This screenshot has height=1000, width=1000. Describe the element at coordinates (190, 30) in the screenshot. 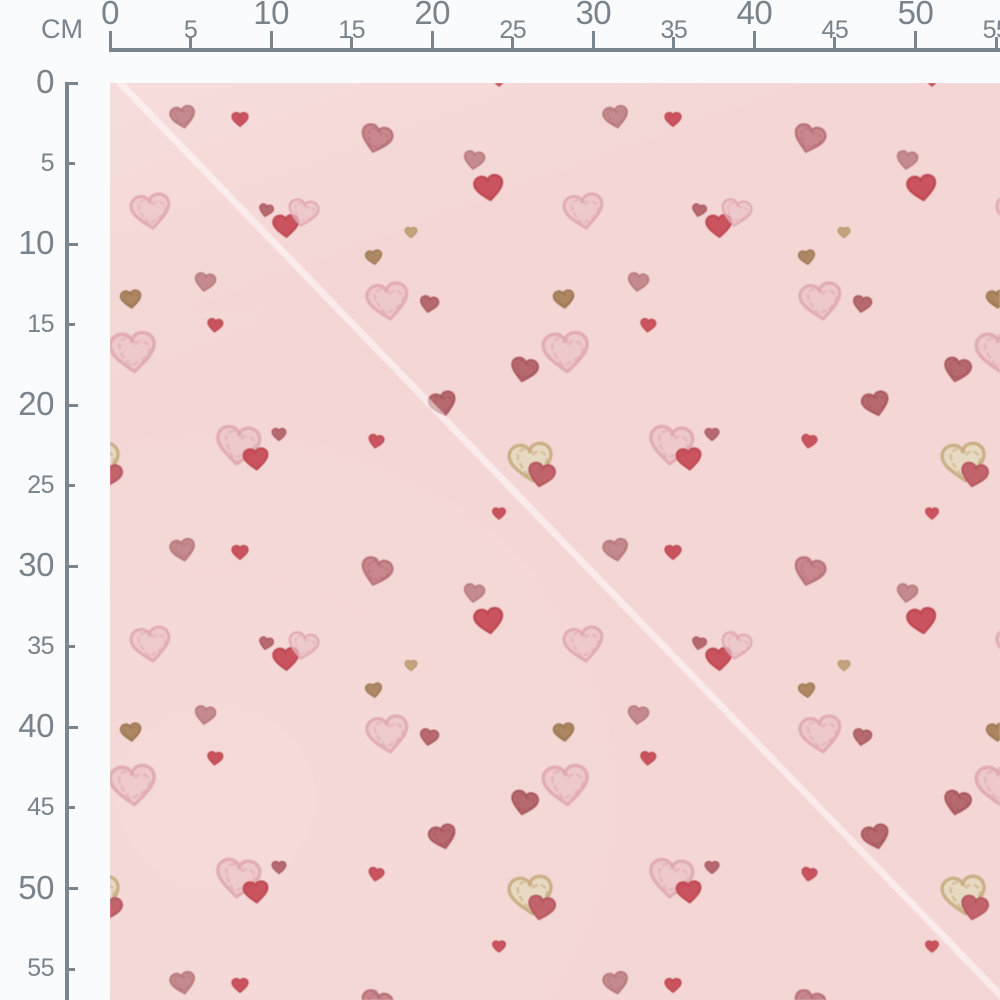

I see `top-ruler-label: 5` at that location.